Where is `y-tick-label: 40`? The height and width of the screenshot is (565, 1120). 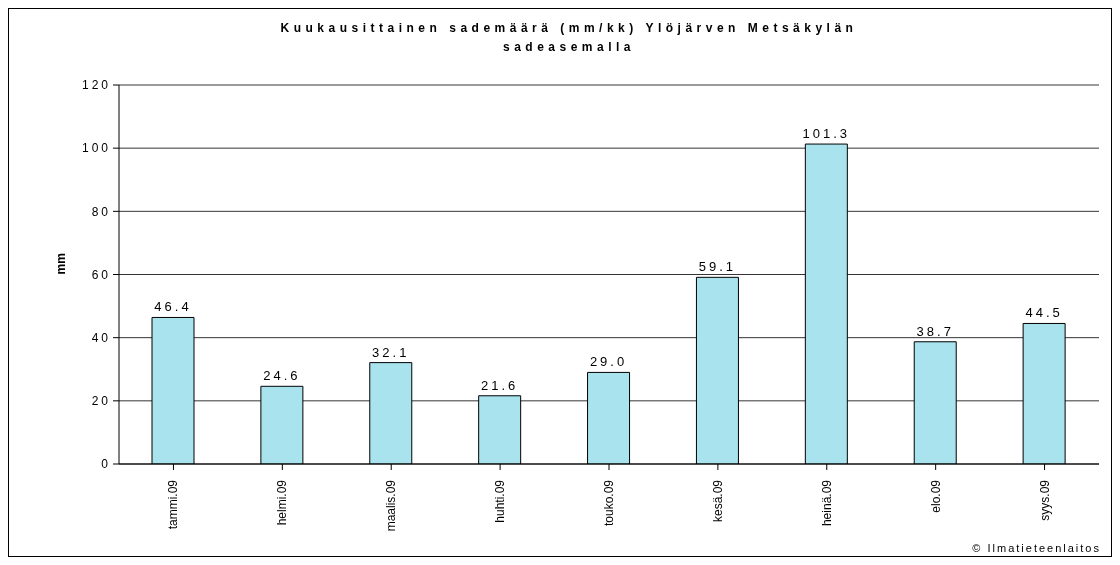
y-tick-label: 40 is located at coordinates (101, 337).